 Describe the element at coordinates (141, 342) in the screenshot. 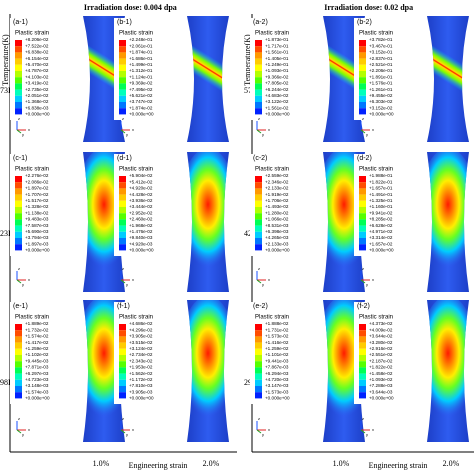

I see `legend-value: +3.515e-02` at that location.